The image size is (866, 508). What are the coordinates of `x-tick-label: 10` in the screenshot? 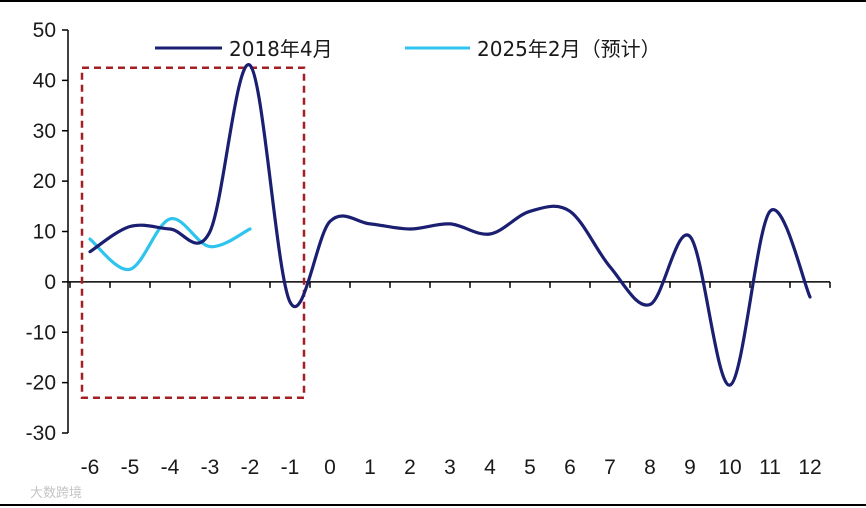 It's located at (729, 467).